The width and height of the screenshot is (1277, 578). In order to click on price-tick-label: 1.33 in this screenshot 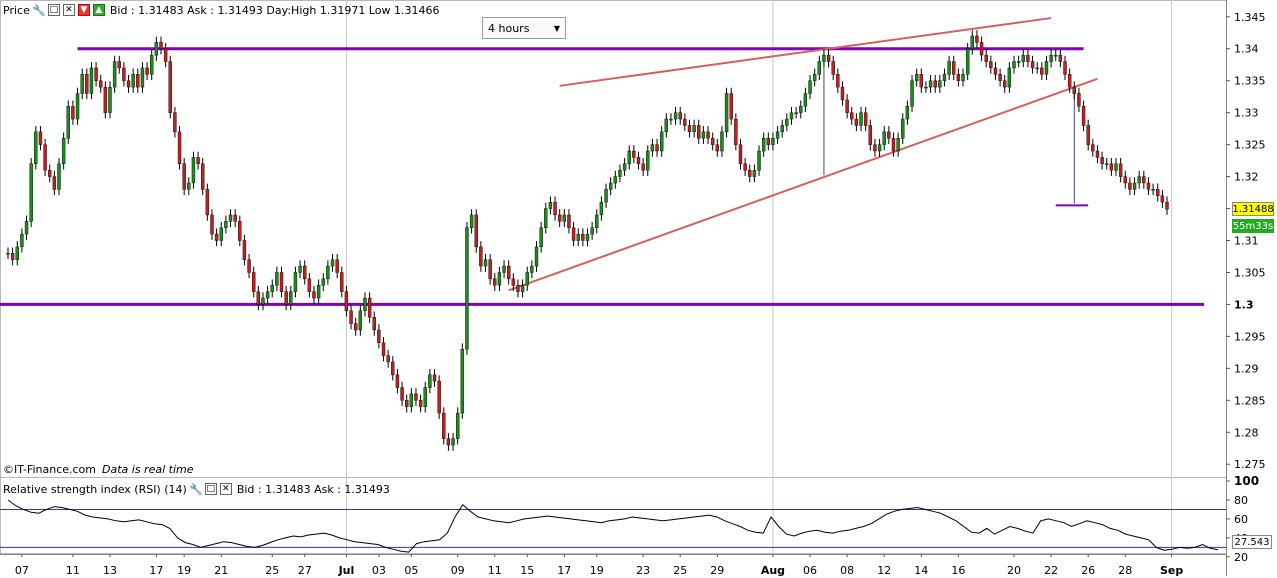, I will do `click(1246, 113)`.